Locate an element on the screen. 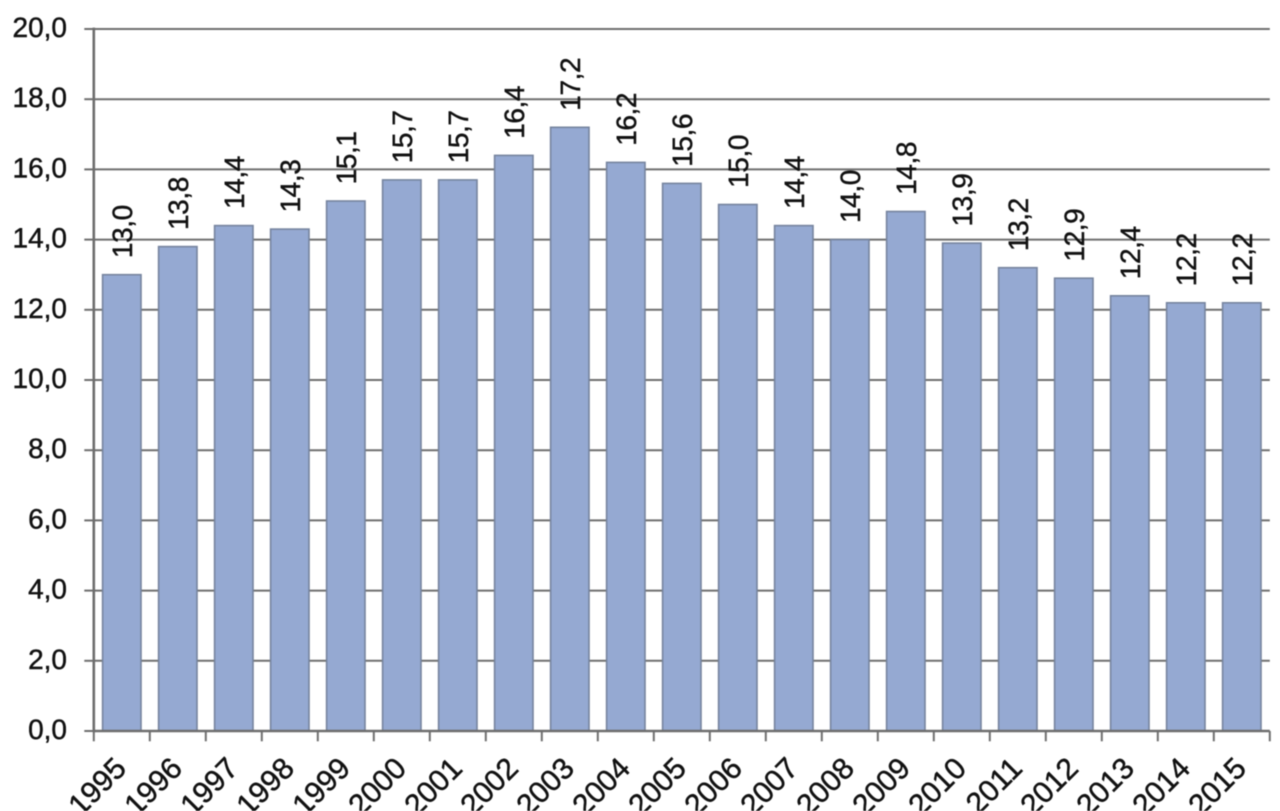 Image resolution: width=1280 pixels, height=811 pixels. svg-text: 12,9 is located at coordinates (1074, 235).